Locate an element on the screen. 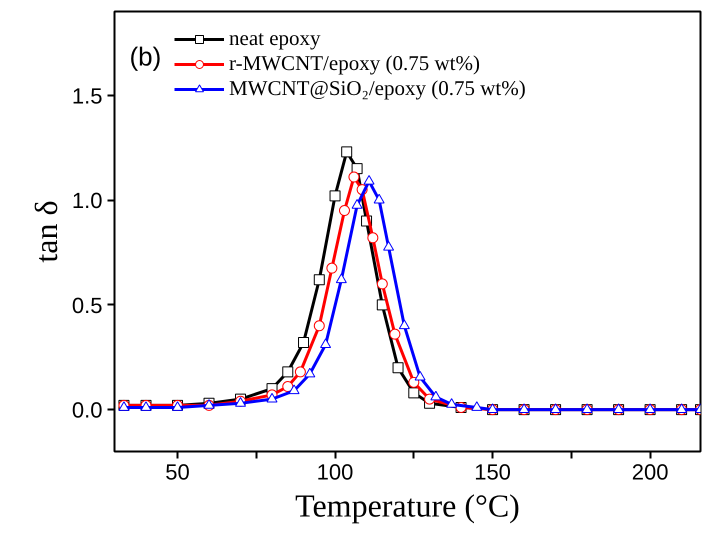  y-tick-label: 0.0 is located at coordinates (87, 410).